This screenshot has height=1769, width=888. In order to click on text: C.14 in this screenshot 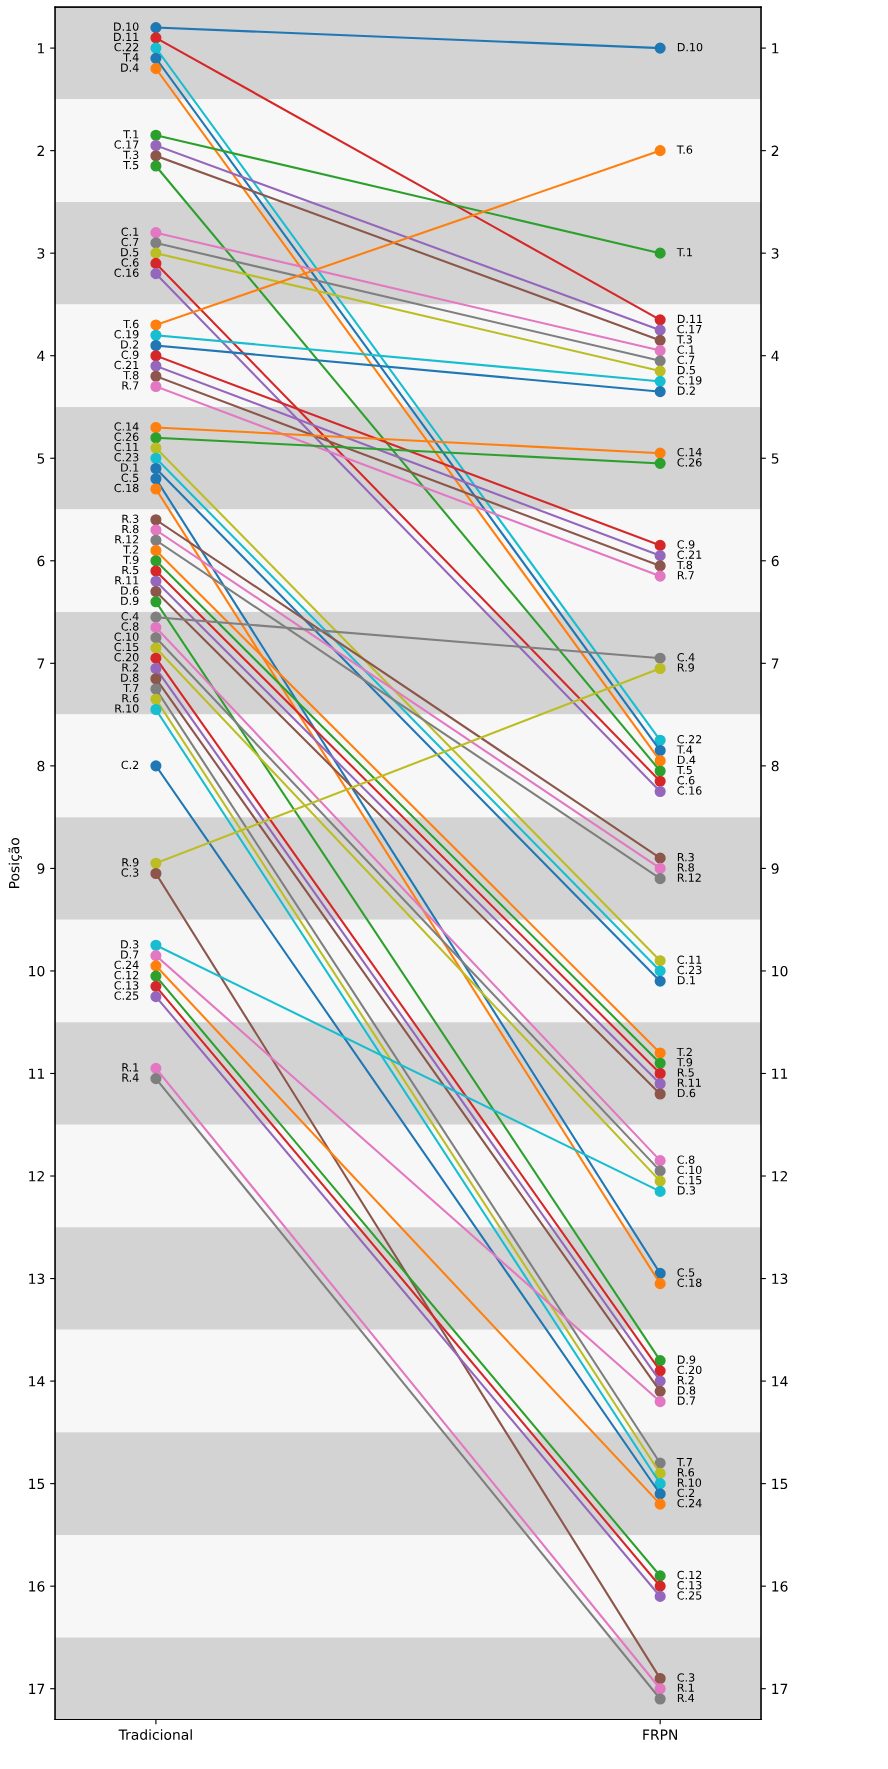, I will do `click(689, 452)`.